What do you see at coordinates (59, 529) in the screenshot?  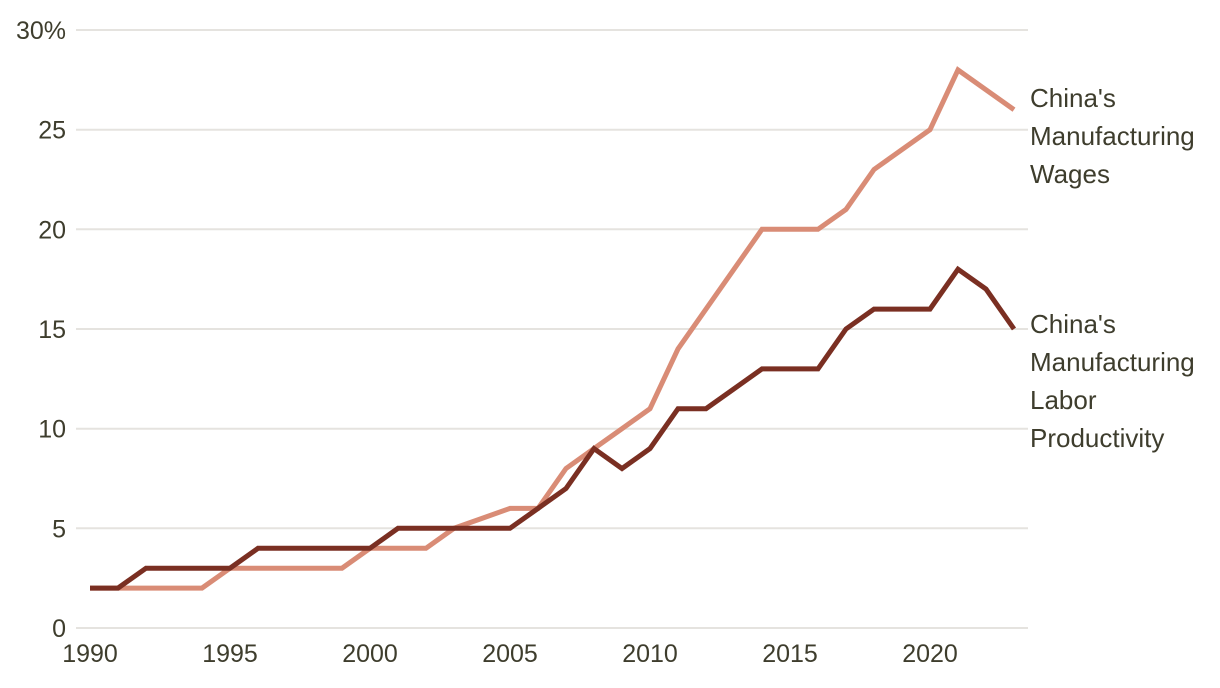 I see `y-axis-tick-label: 5` at bounding box center [59, 529].